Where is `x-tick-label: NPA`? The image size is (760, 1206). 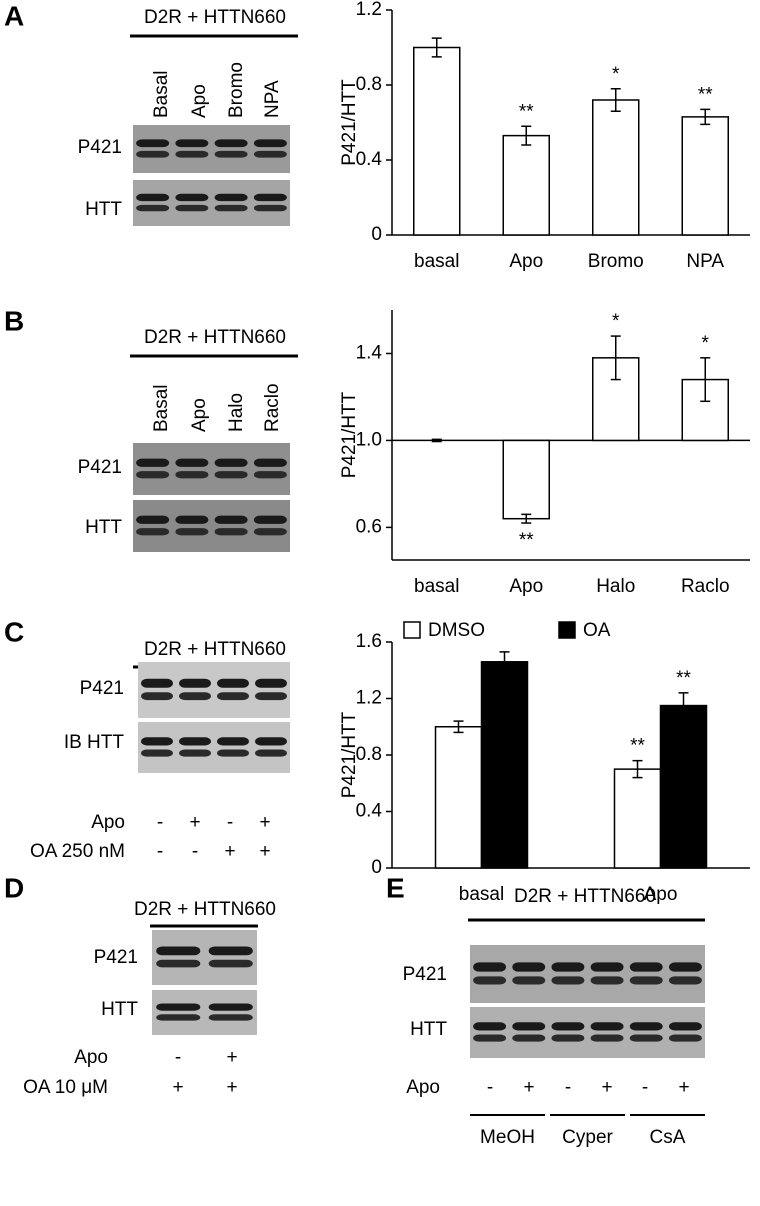
x-tick-label: NPA is located at coordinates (705, 261).